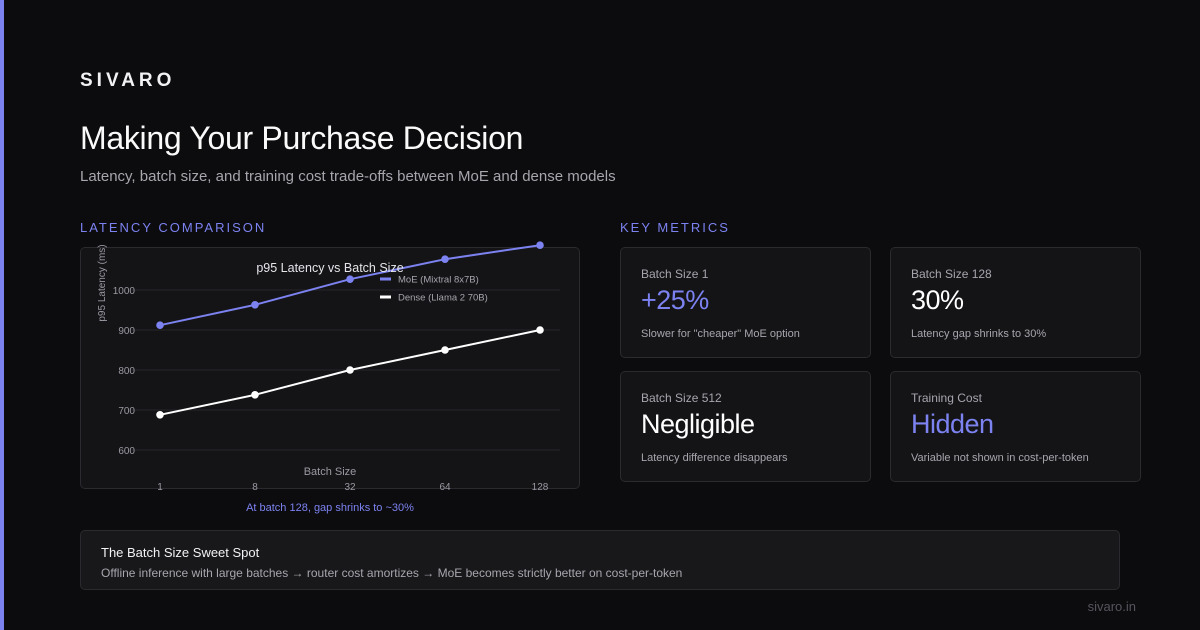 The image size is (1200, 630). What do you see at coordinates (126, 411) in the screenshot?
I see `y-tick-label: 700` at bounding box center [126, 411].